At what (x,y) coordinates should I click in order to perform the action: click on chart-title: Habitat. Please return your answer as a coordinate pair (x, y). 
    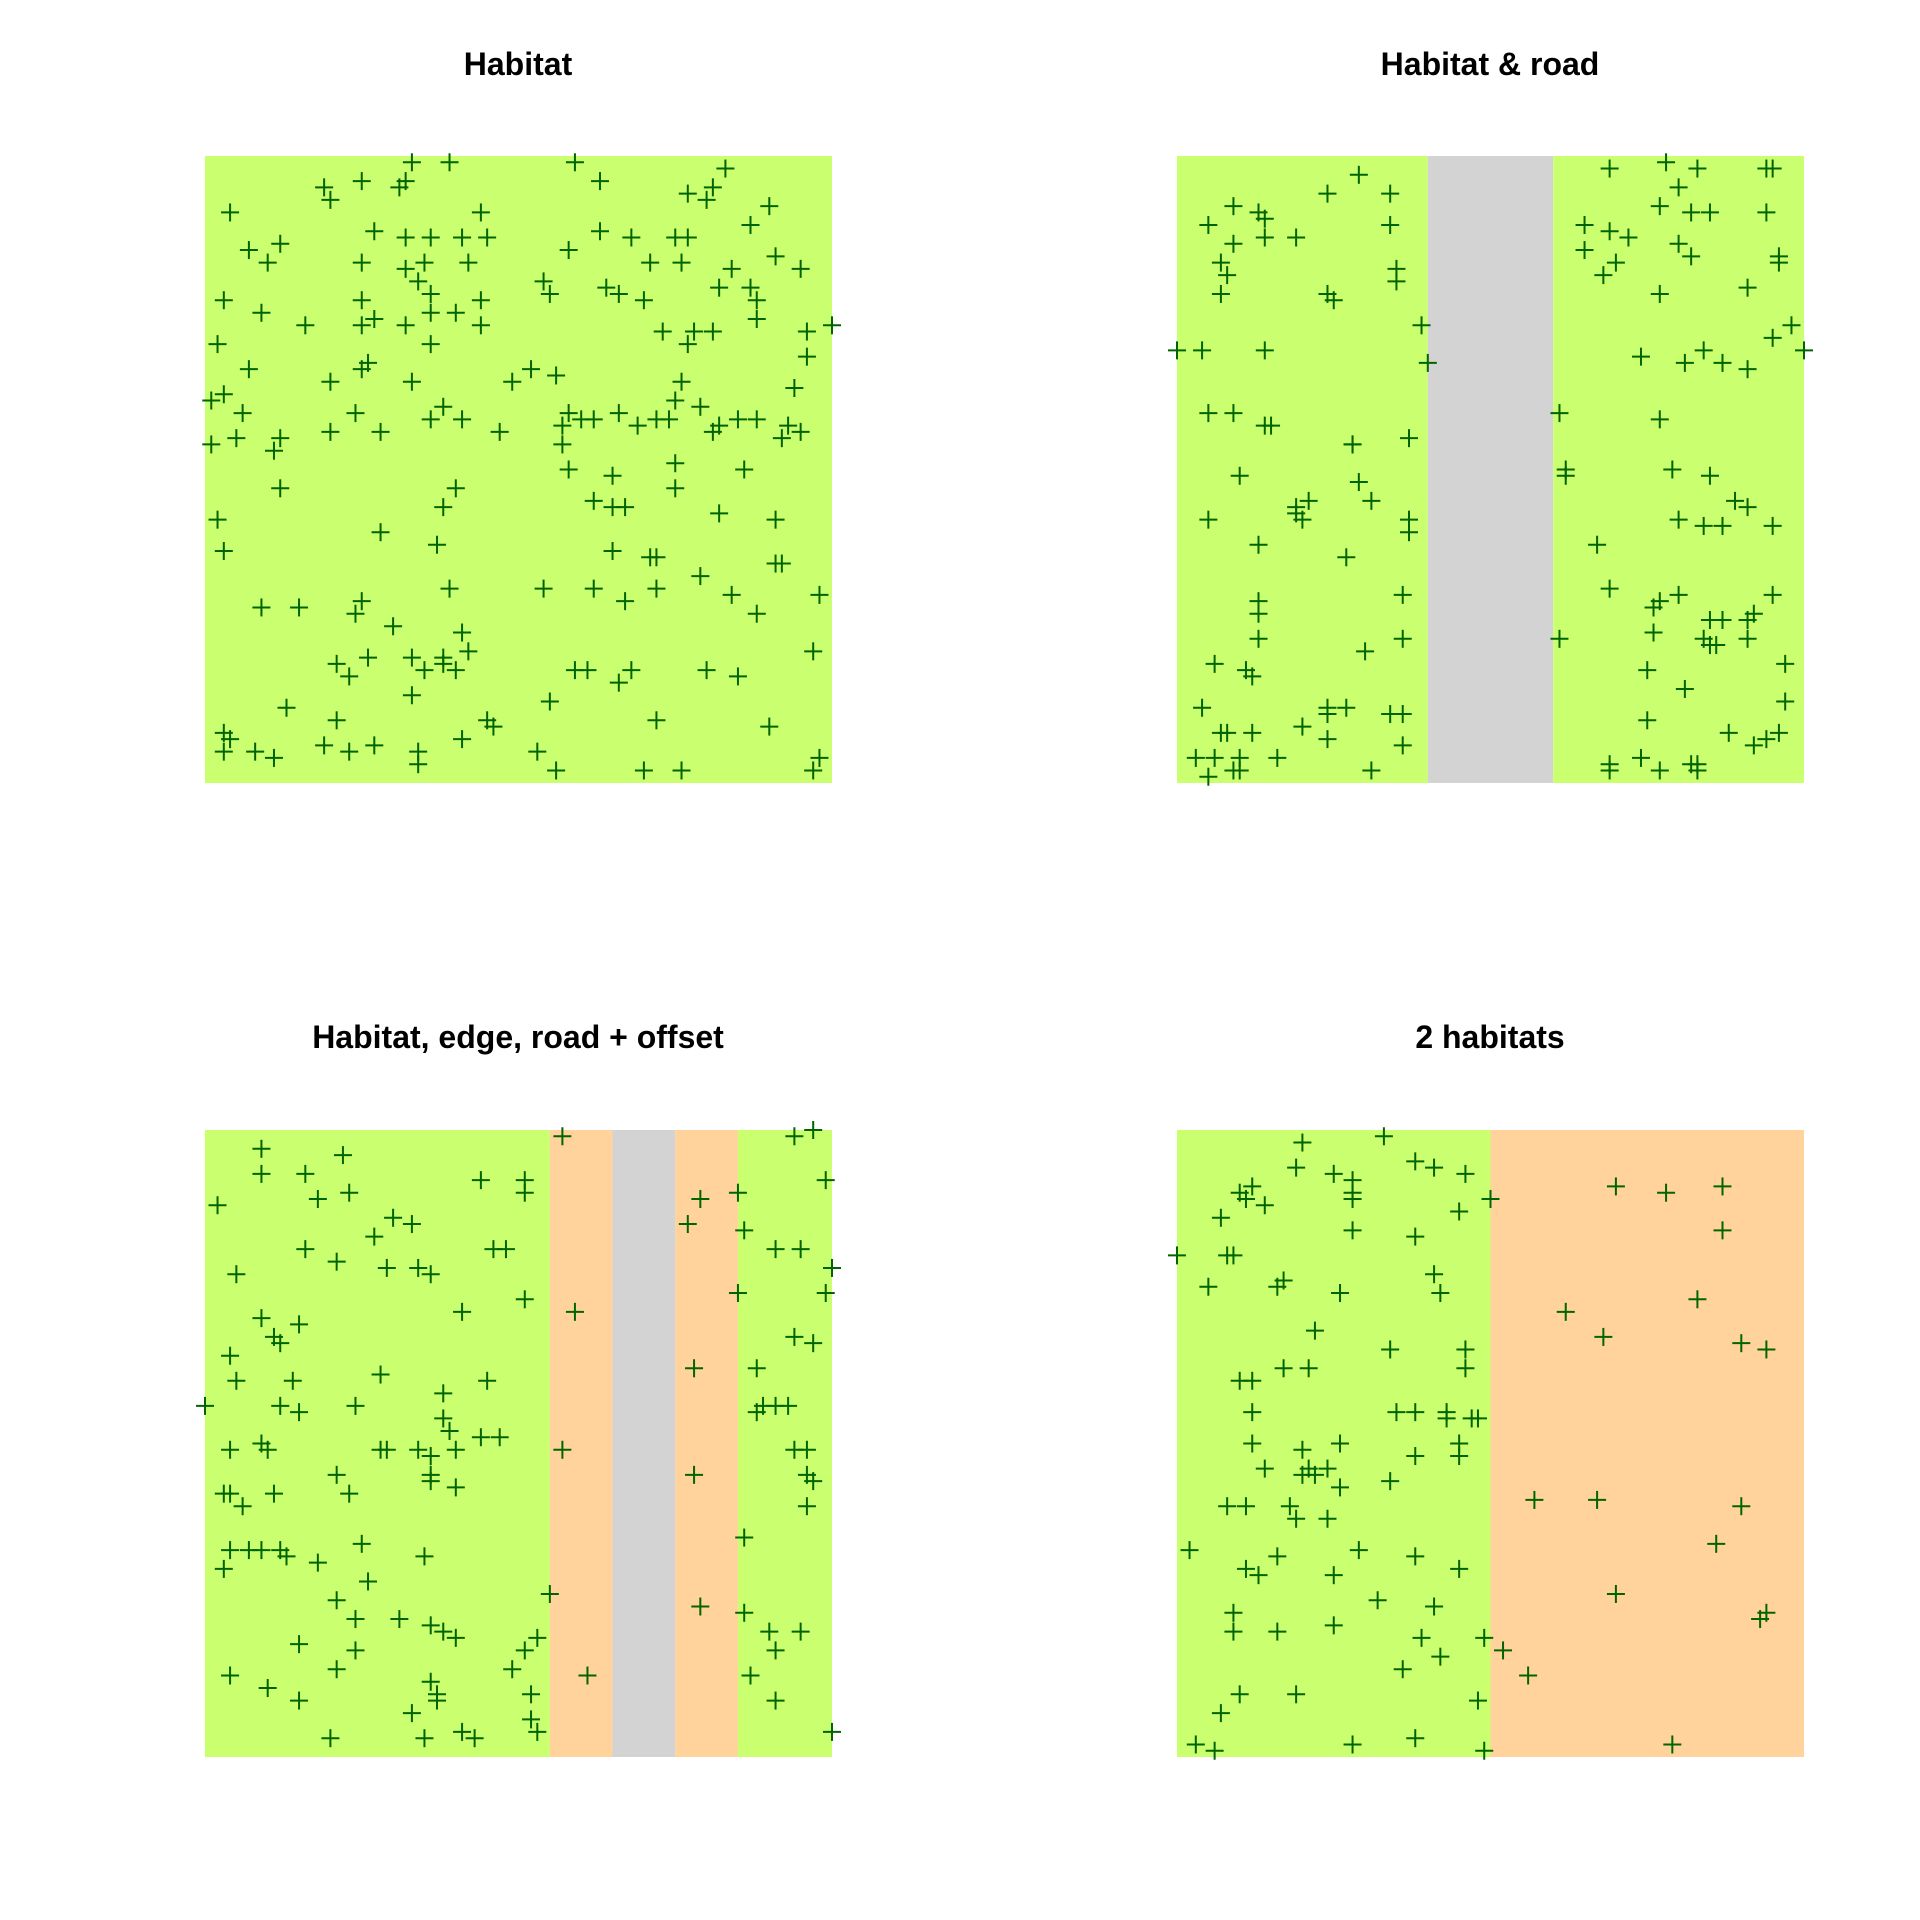
    Looking at the image, I should click on (518, 64).